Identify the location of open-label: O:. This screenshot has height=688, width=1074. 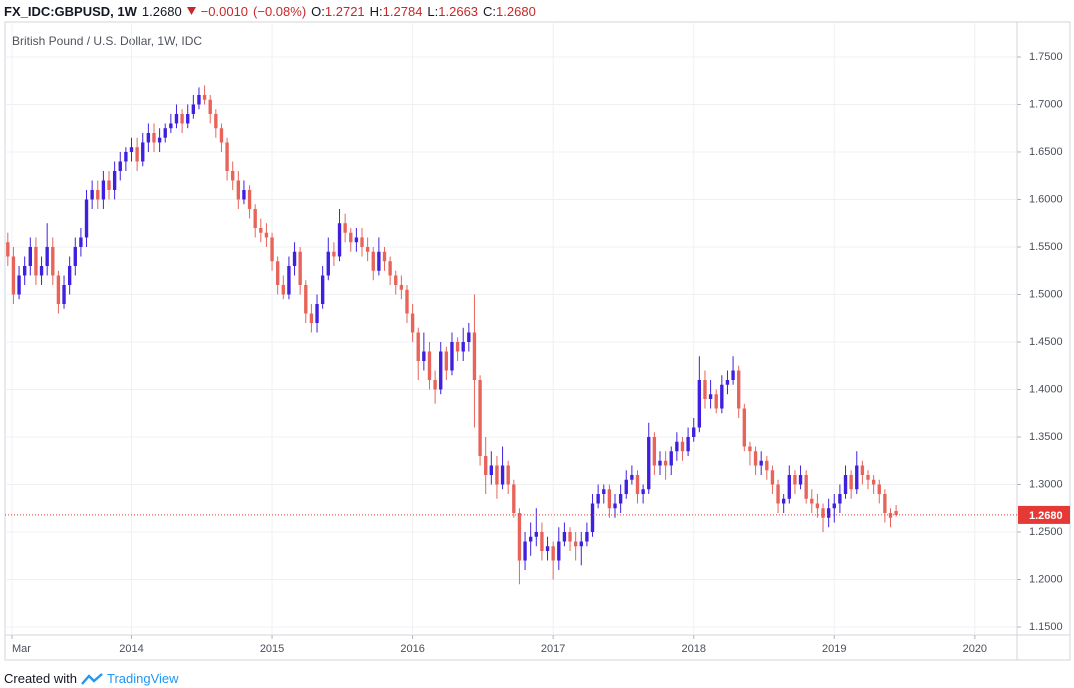
(318, 11).